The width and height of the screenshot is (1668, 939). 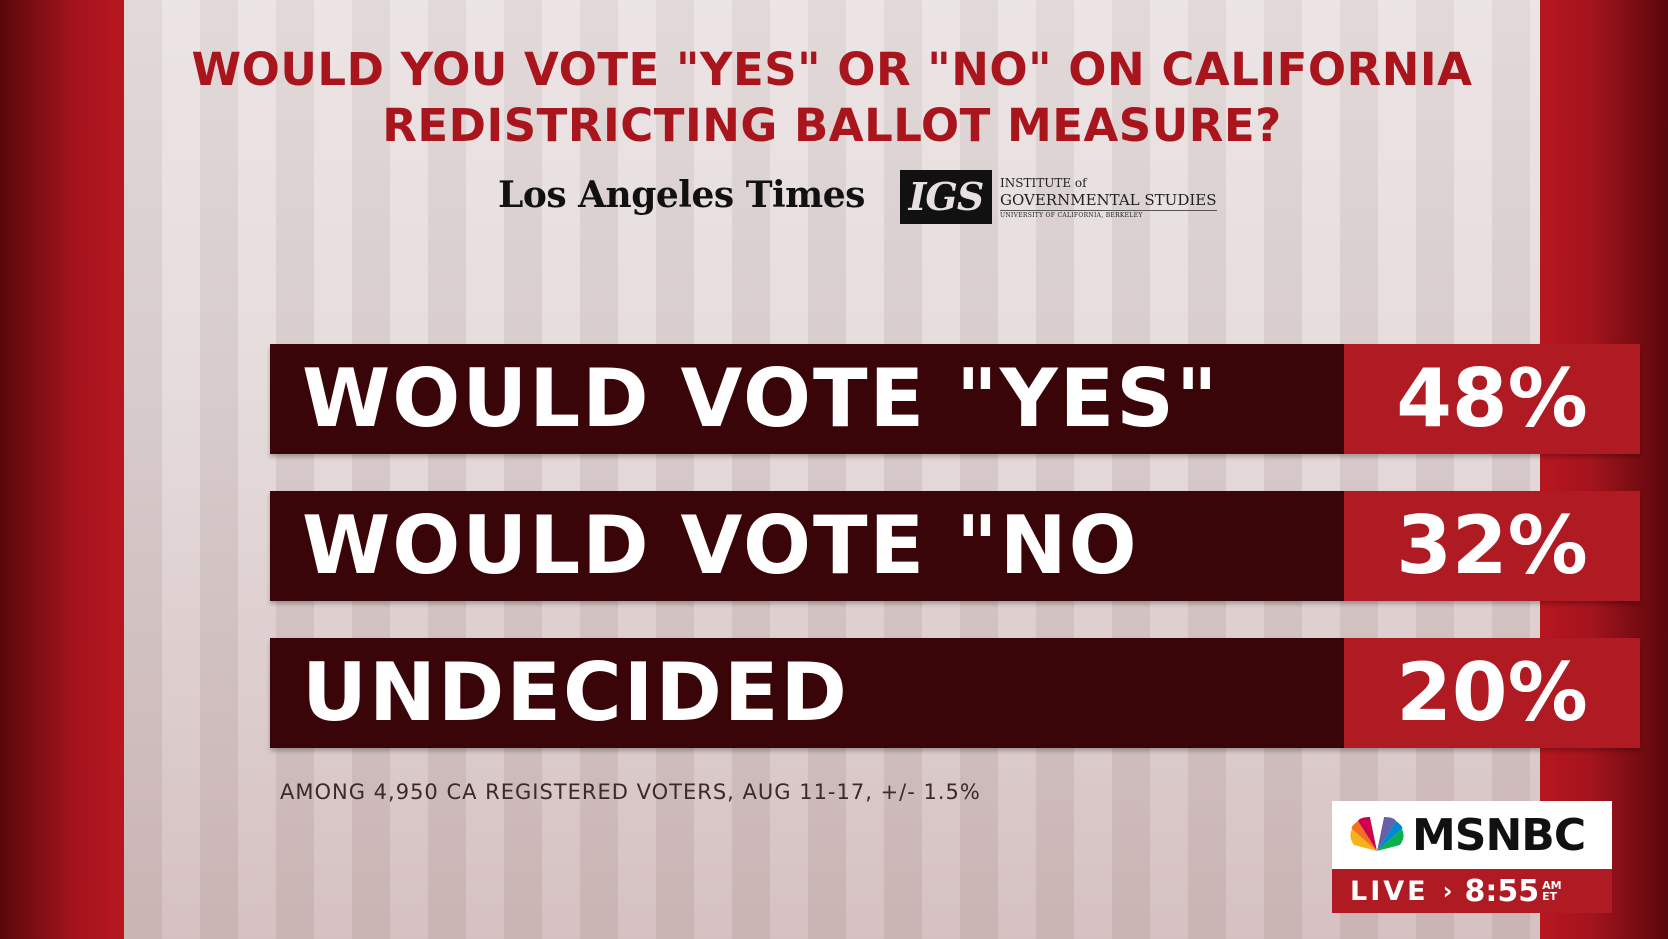 What do you see at coordinates (1377, 834) in the screenshot?
I see `peacock-icon` at bounding box center [1377, 834].